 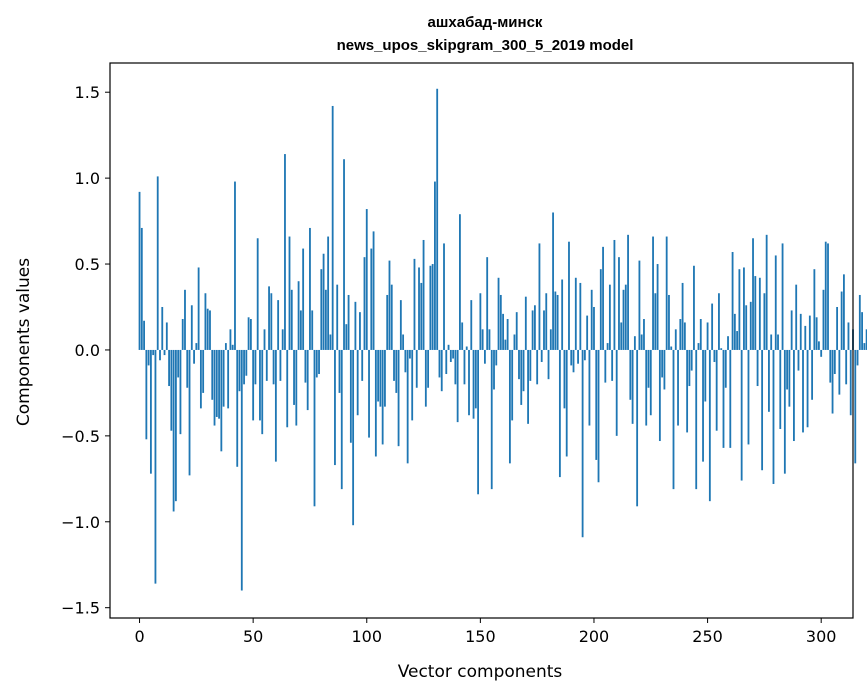 I want to click on y-tick-label: 1.0, so click(x=87, y=178).